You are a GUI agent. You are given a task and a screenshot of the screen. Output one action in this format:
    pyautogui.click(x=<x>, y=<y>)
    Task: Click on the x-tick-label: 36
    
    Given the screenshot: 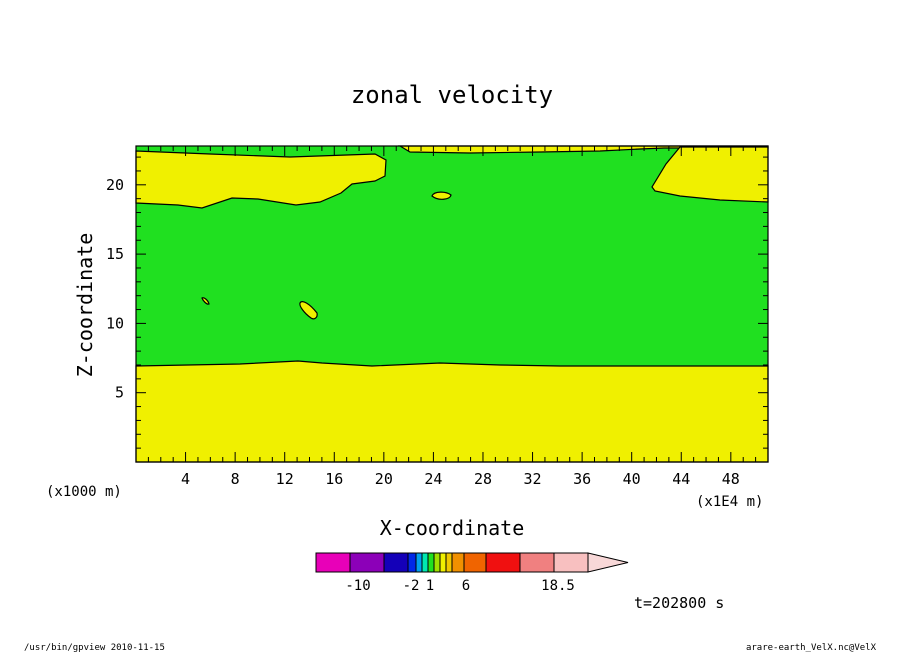 What is the action you would take?
    pyautogui.click(x=582, y=479)
    